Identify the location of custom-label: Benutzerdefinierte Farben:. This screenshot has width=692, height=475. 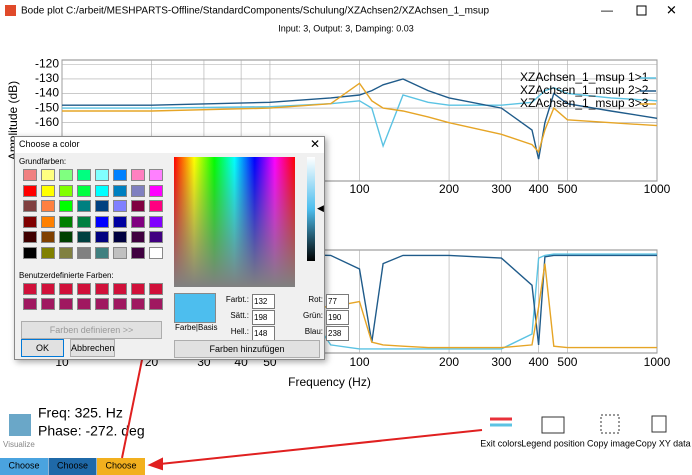
(66, 275).